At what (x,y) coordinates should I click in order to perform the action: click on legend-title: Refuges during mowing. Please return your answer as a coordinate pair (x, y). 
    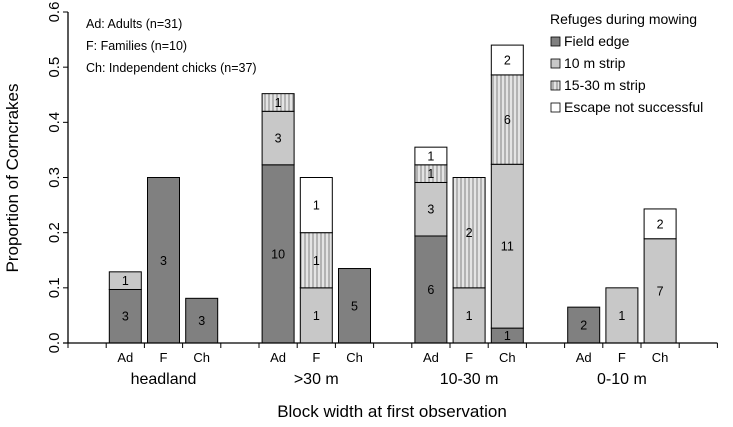
    Looking at the image, I should click on (623, 19).